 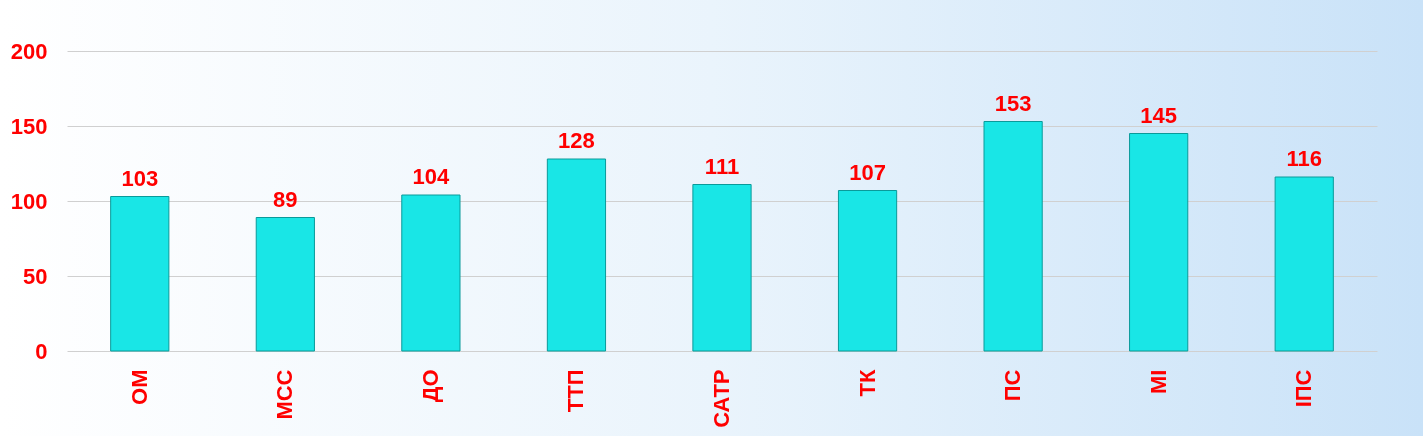 I want to click on y-tick-label: 100, so click(x=29, y=201).